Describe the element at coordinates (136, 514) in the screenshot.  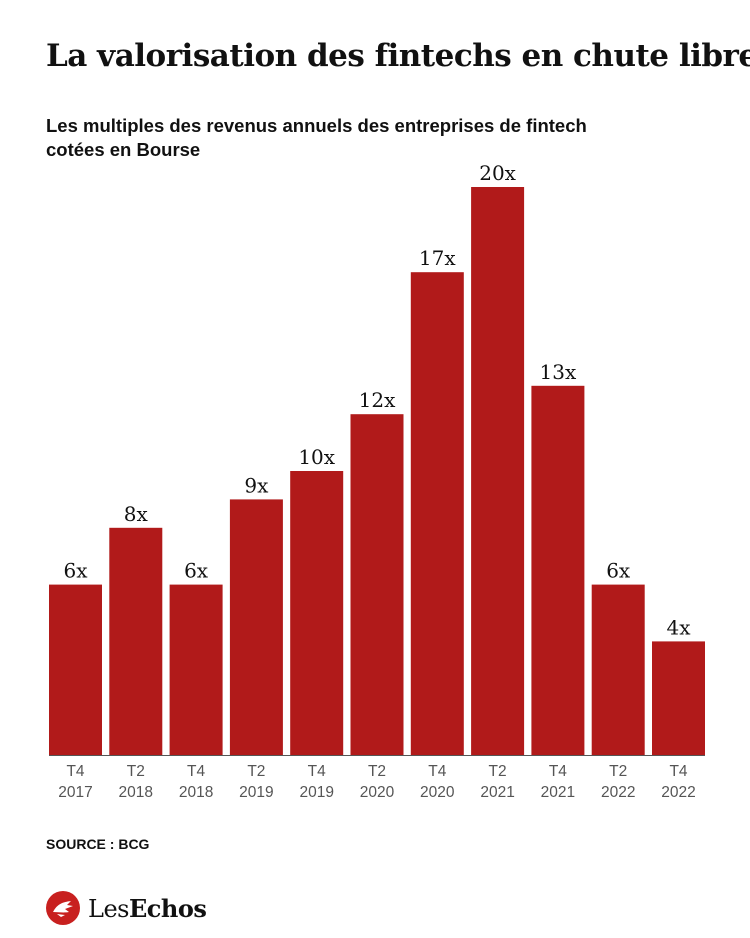
I see `data-label: 8x` at that location.